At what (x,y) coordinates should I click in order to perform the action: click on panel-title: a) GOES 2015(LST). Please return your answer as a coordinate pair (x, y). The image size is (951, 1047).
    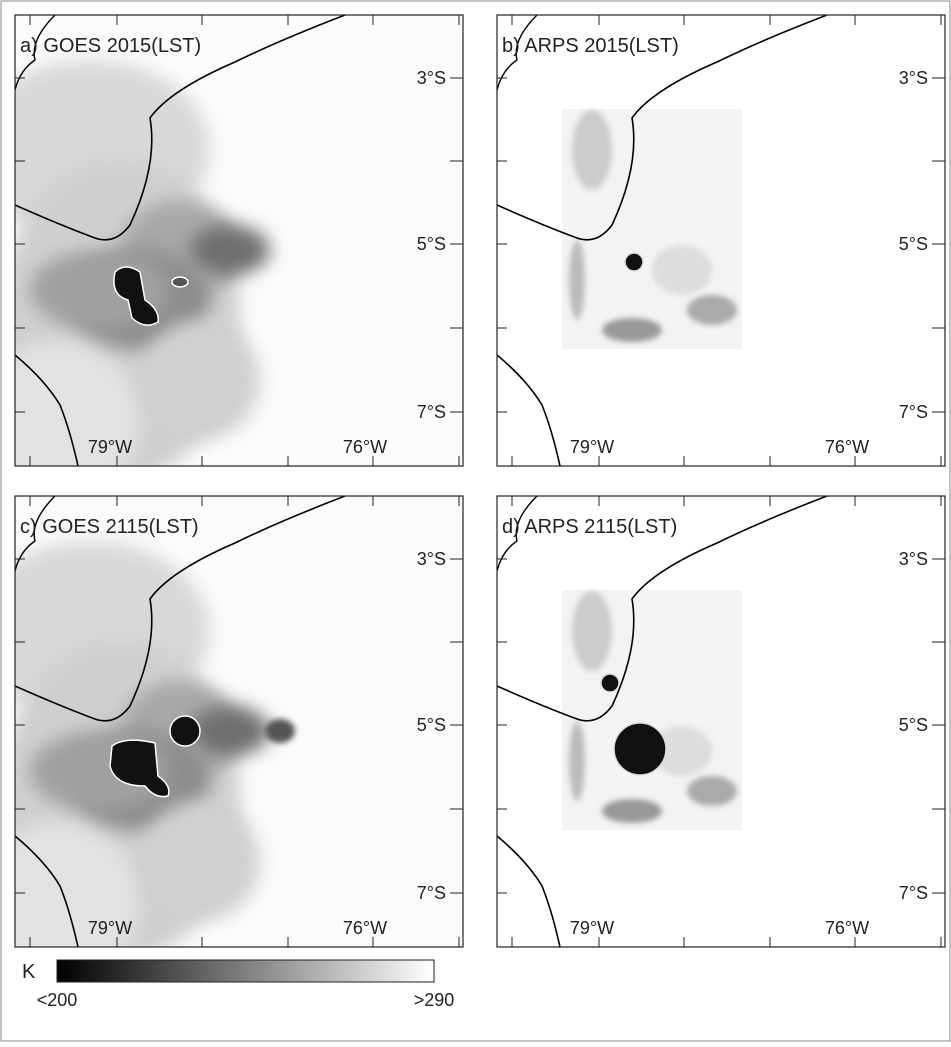
    Looking at the image, I should click on (110, 46).